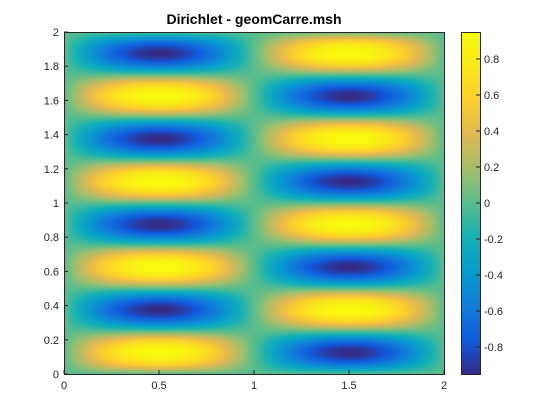  Describe the element at coordinates (491, 96) in the screenshot. I see `colorbar-tick-label: 0.6` at that location.